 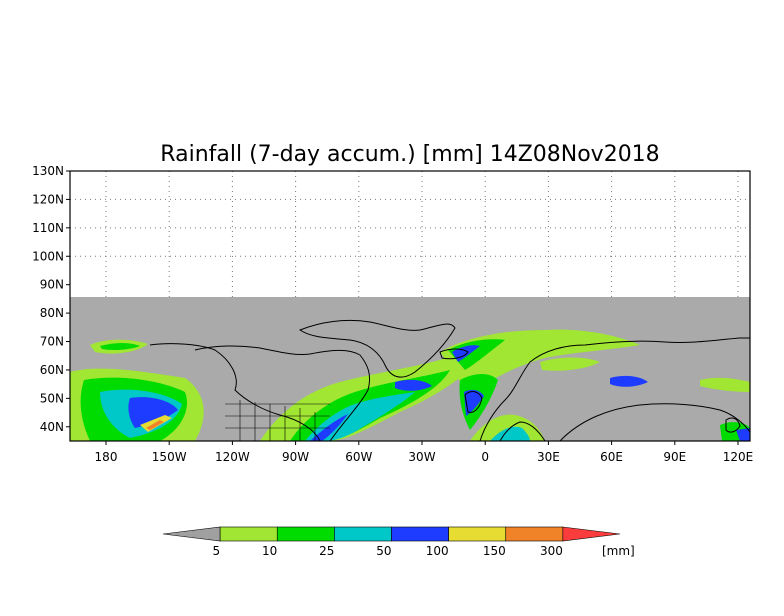 I want to click on colorbar-high-arrow, so click(x=591, y=534).